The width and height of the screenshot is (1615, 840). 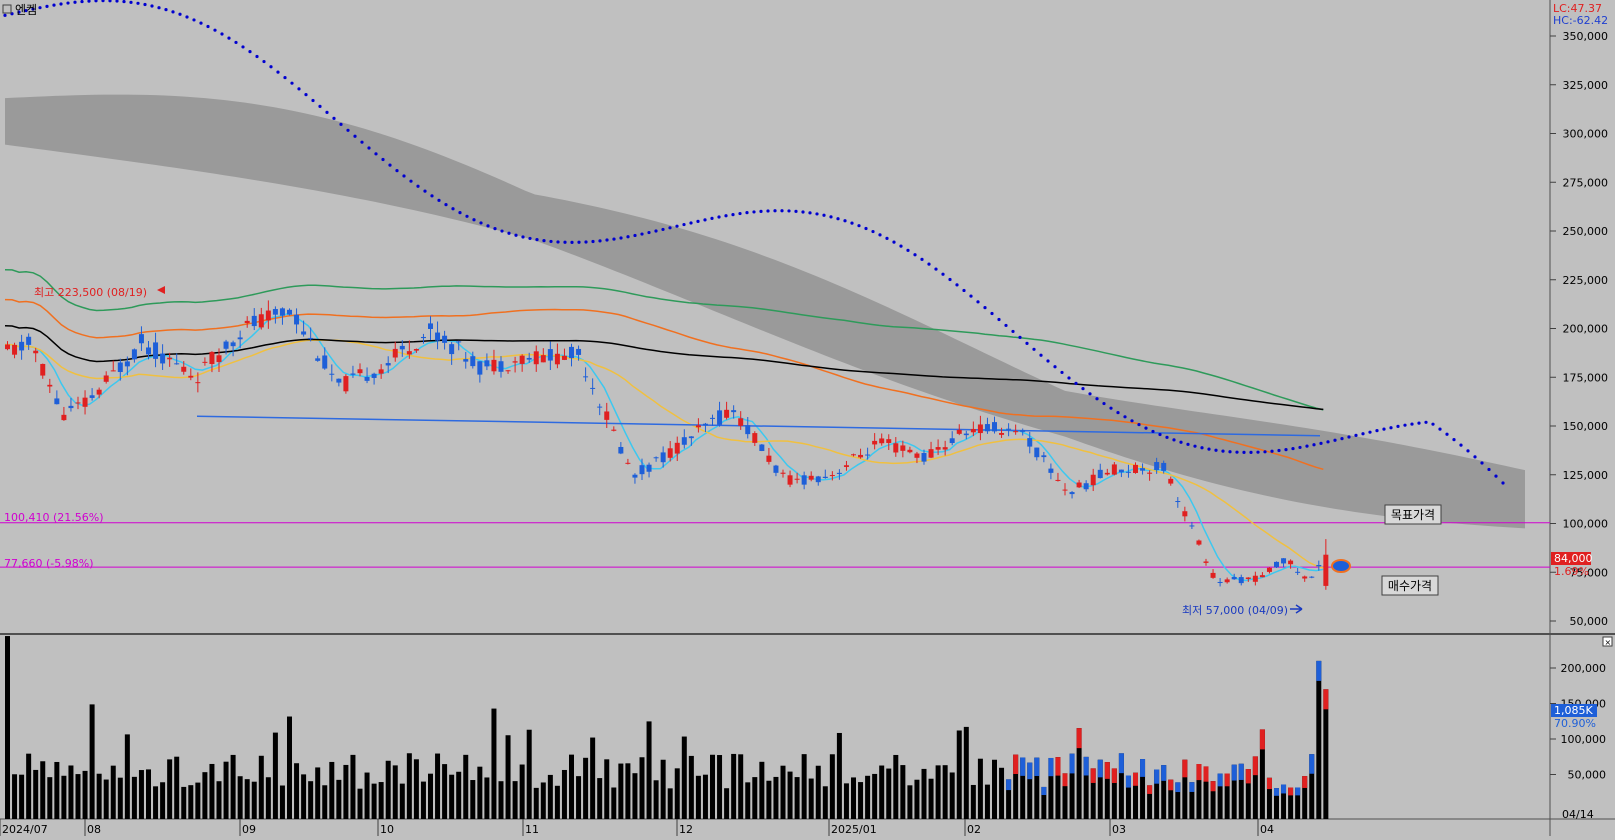 What do you see at coordinates (1607, 641) in the screenshot?
I see `volume-pane-close-button` at bounding box center [1607, 641].